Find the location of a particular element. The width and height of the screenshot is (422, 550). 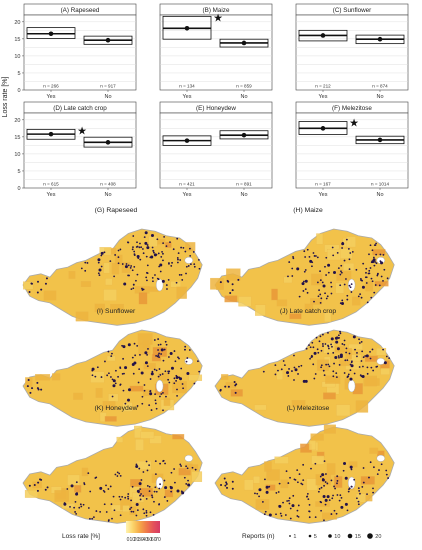

loss-tick-label: 30 is located at coordinates (141, 540).